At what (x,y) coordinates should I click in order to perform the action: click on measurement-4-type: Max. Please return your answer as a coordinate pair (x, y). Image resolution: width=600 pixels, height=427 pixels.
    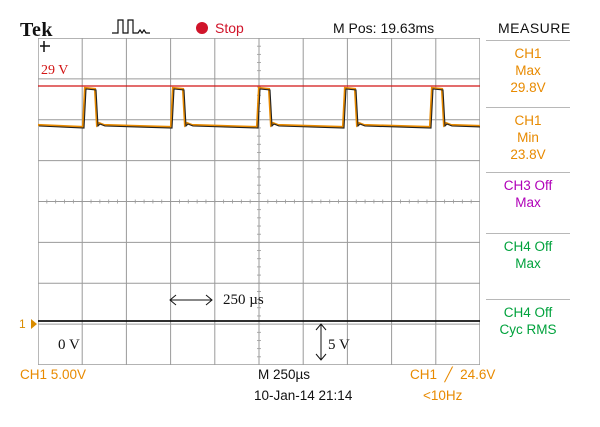
    Looking at the image, I should click on (528, 263).